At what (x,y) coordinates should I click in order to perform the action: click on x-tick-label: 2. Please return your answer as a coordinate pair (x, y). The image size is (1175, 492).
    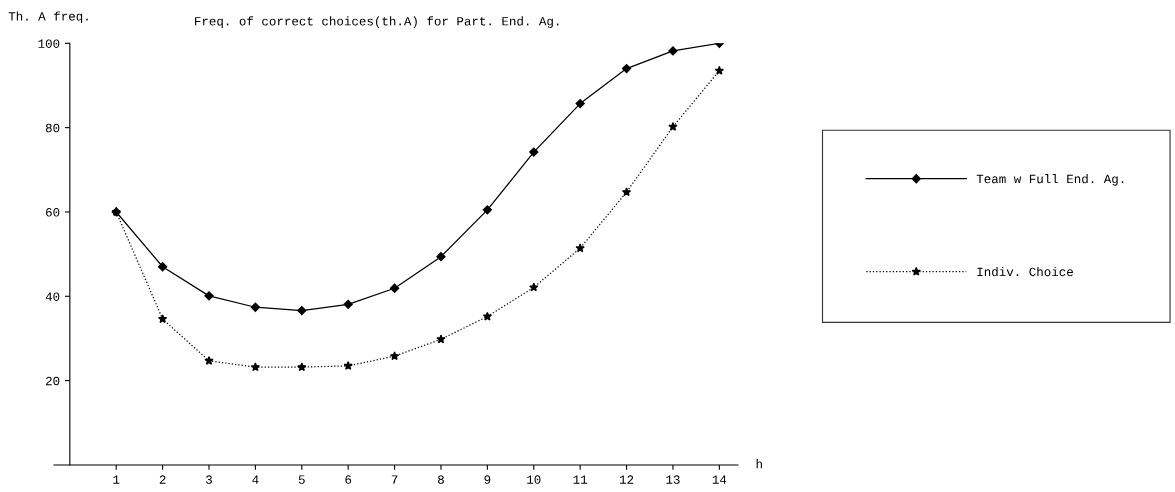
    Looking at the image, I should click on (162, 479).